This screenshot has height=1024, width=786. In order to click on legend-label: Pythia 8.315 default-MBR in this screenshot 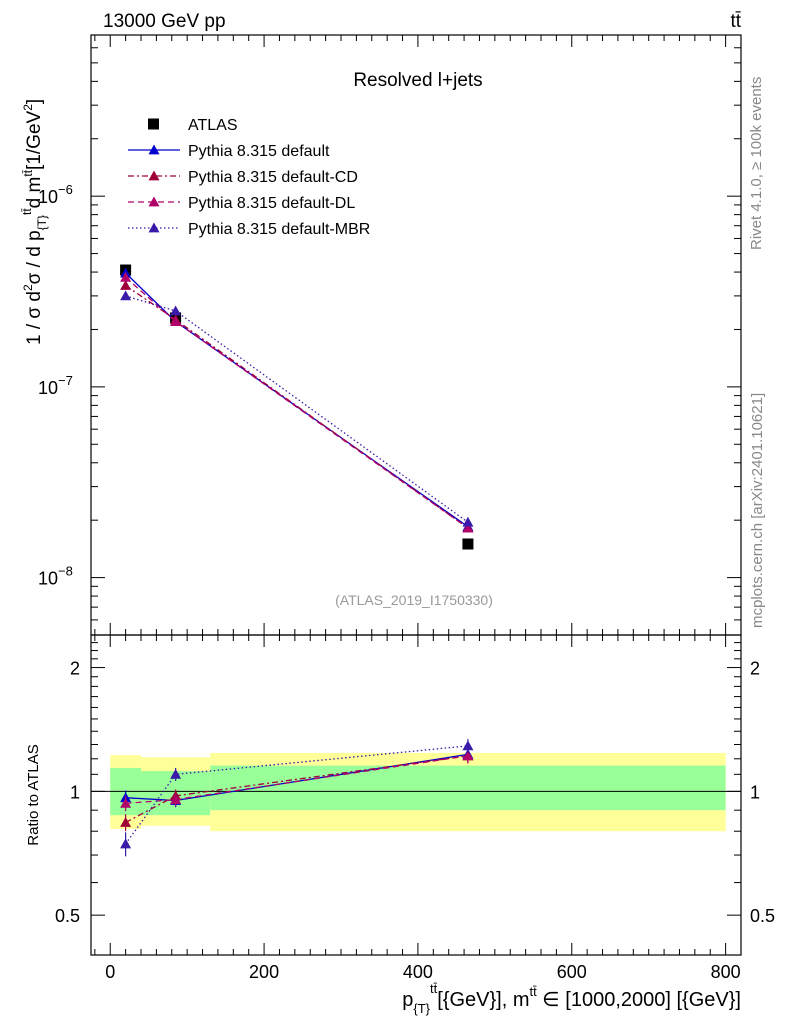, I will do `click(279, 229)`.